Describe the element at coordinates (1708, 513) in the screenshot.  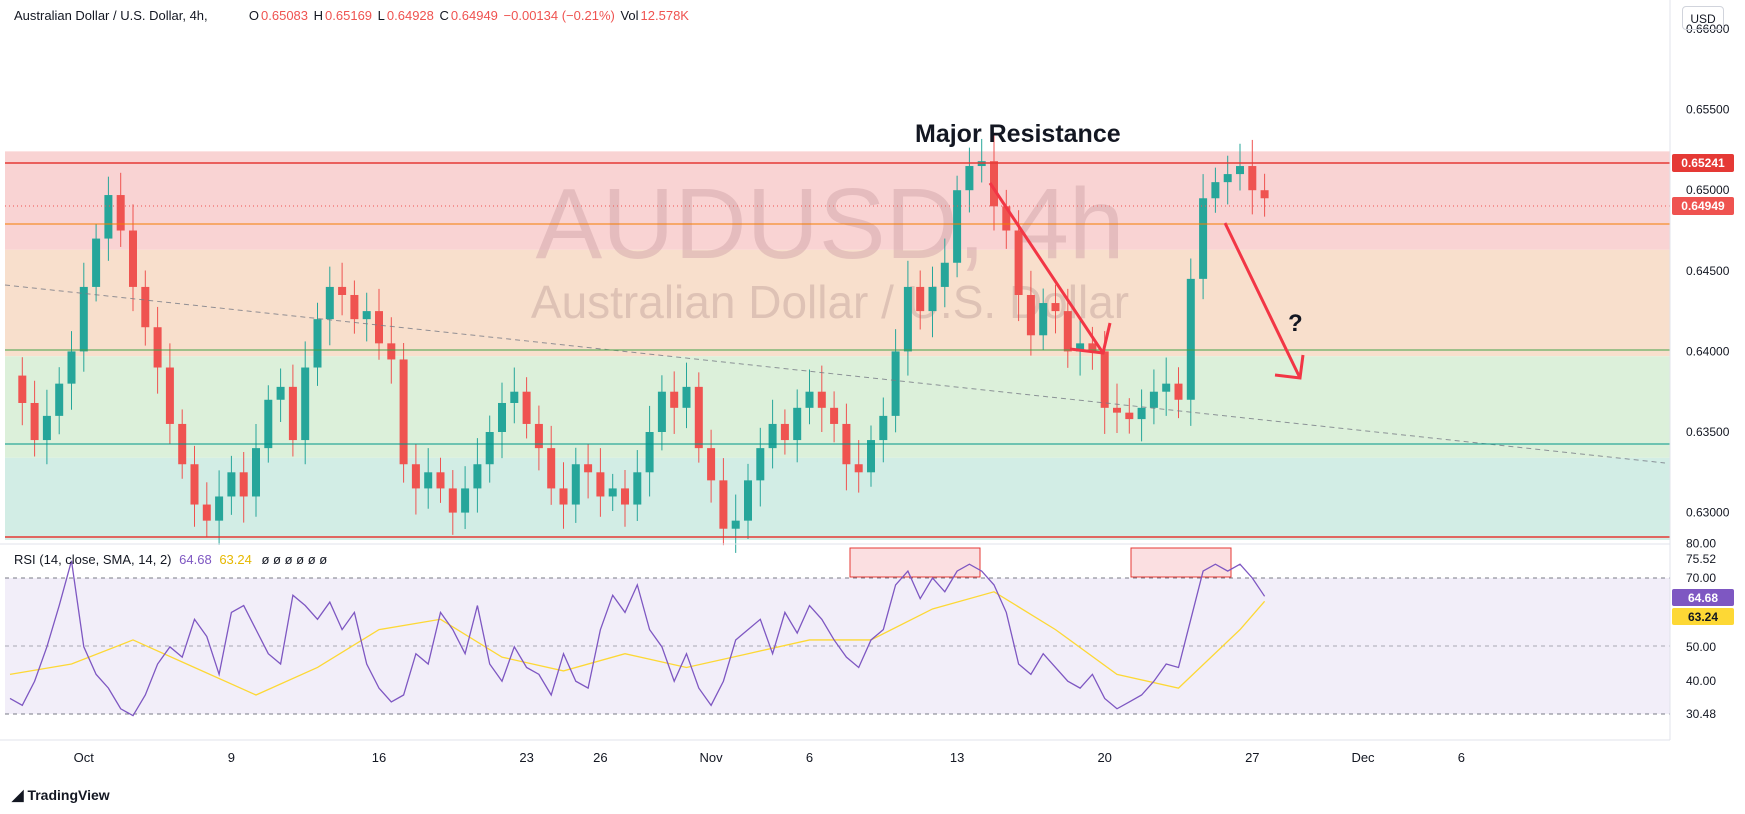
I see `price-tick-7: 0.63000` at that location.